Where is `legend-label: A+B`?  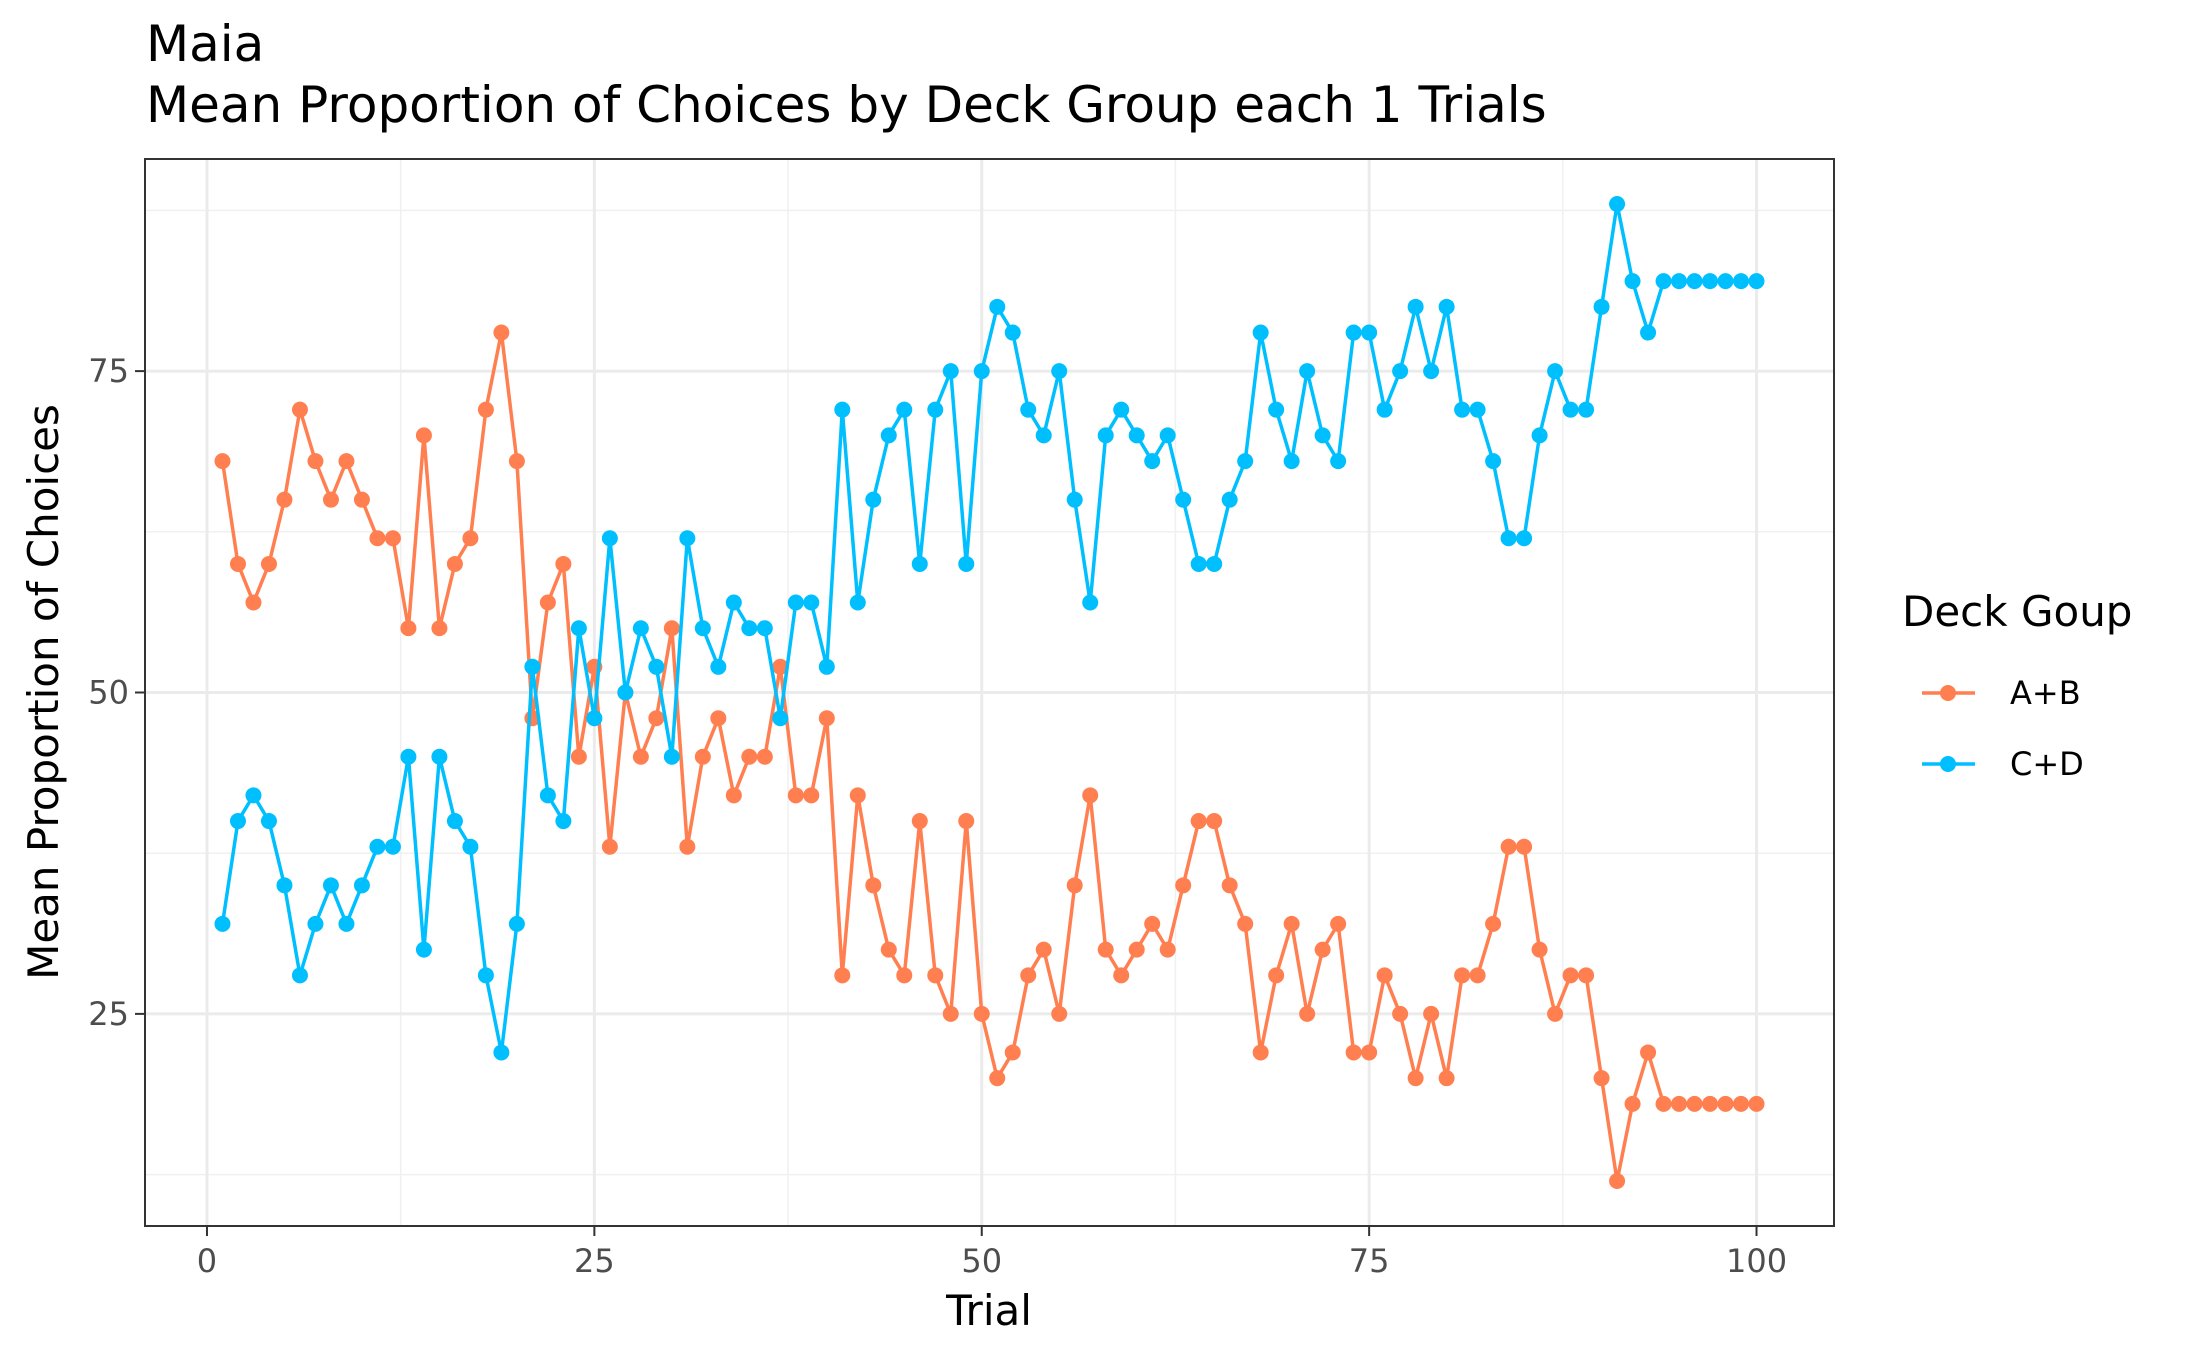
legend-label: A+B is located at coordinates (2045, 693).